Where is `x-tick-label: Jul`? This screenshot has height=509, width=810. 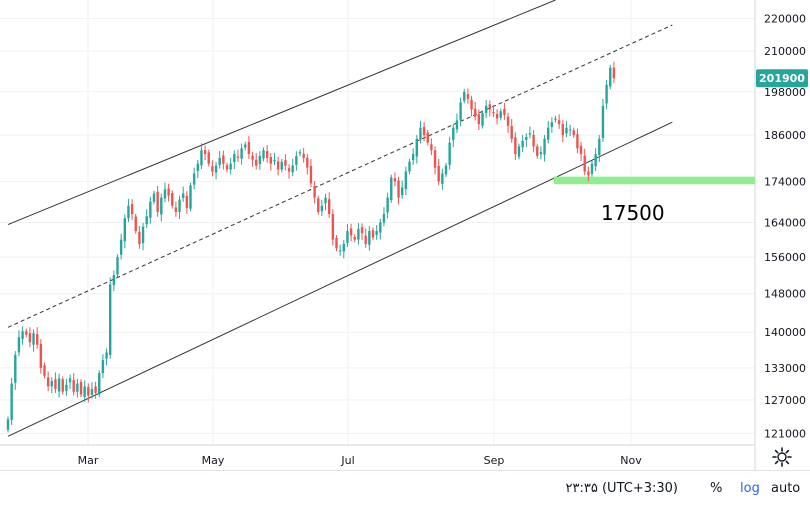 x-tick-label: Jul is located at coordinates (347, 460).